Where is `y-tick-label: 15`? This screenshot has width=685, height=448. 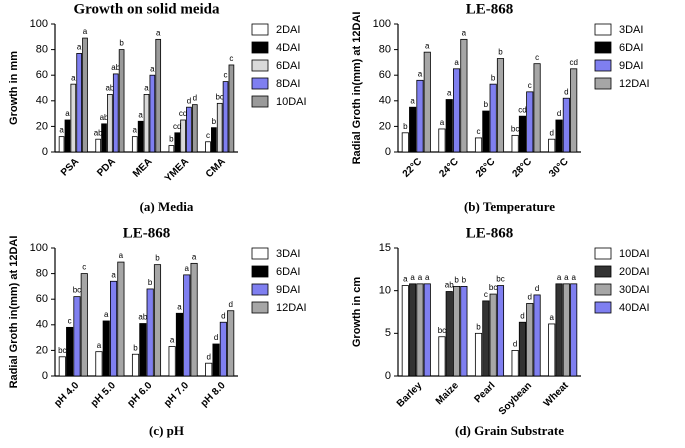
y-tick-label: 15 is located at coordinates (385, 248).